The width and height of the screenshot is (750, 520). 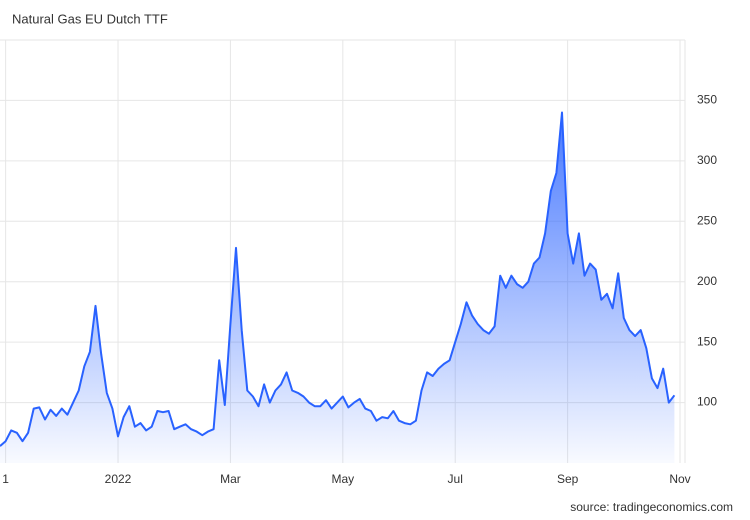 What do you see at coordinates (707, 160) in the screenshot?
I see `y-tick-label: 300` at bounding box center [707, 160].